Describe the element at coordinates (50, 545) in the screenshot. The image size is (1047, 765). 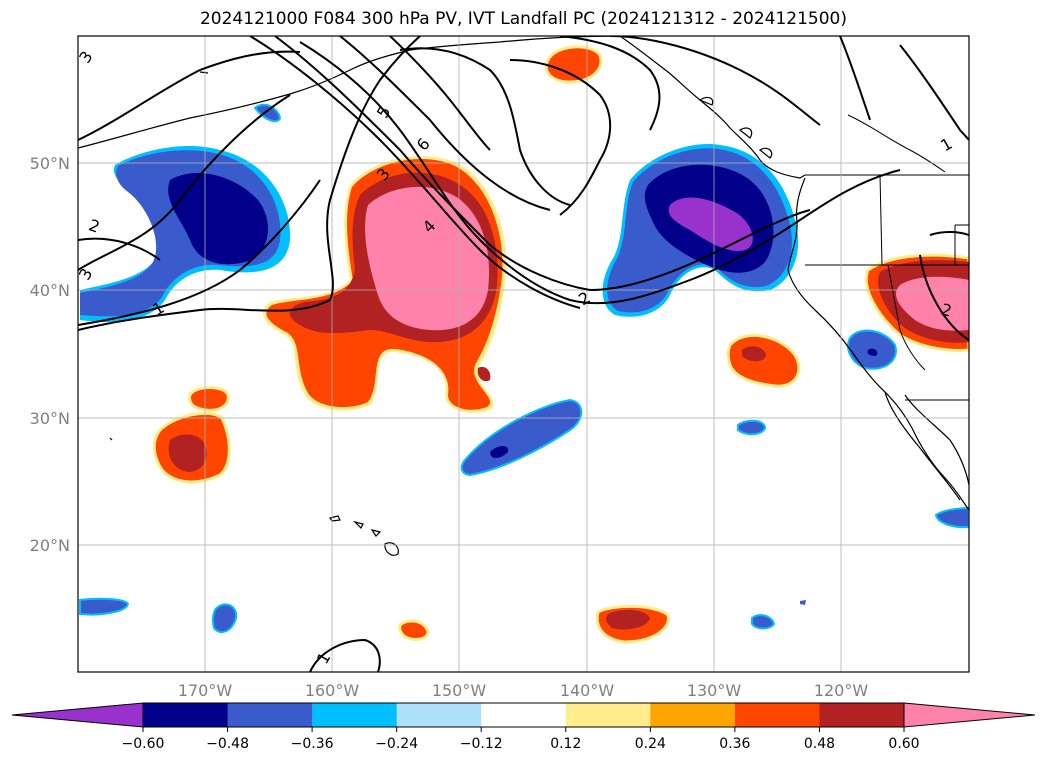
I see `lat-label: 20°N` at that location.